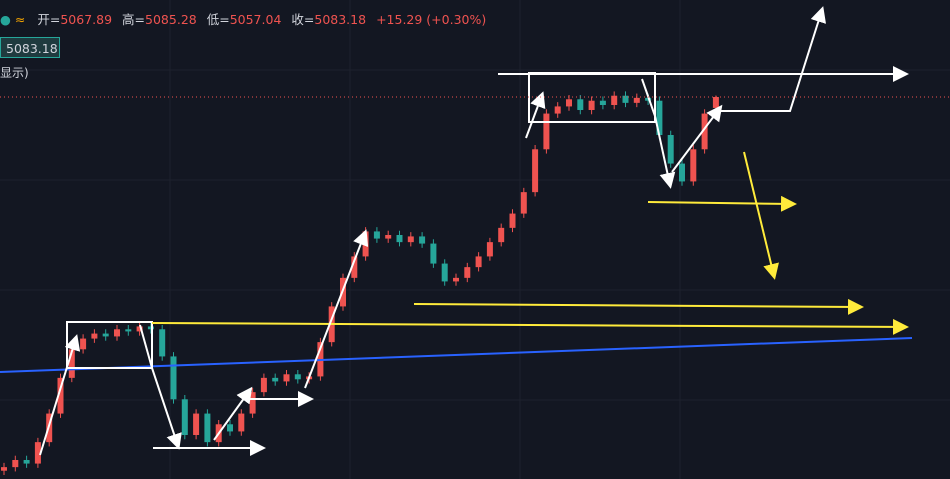 The height and width of the screenshot is (479, 950). What do you see at coordinates (255, 19) in the screenshot?
I see `ohlc-value: 5057.04` at bounding box center [255, 19].